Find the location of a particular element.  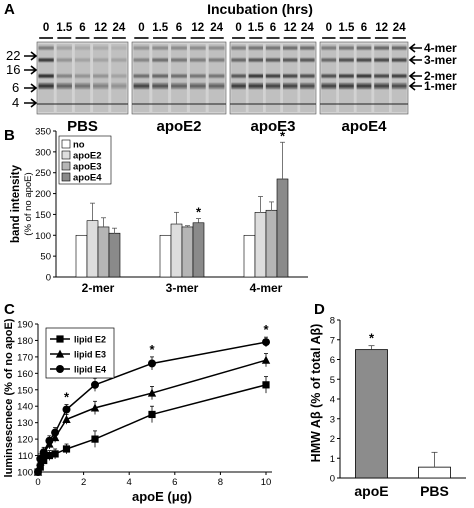

blot-title: Incubation (hrs) is located at coordinates (260, 9).